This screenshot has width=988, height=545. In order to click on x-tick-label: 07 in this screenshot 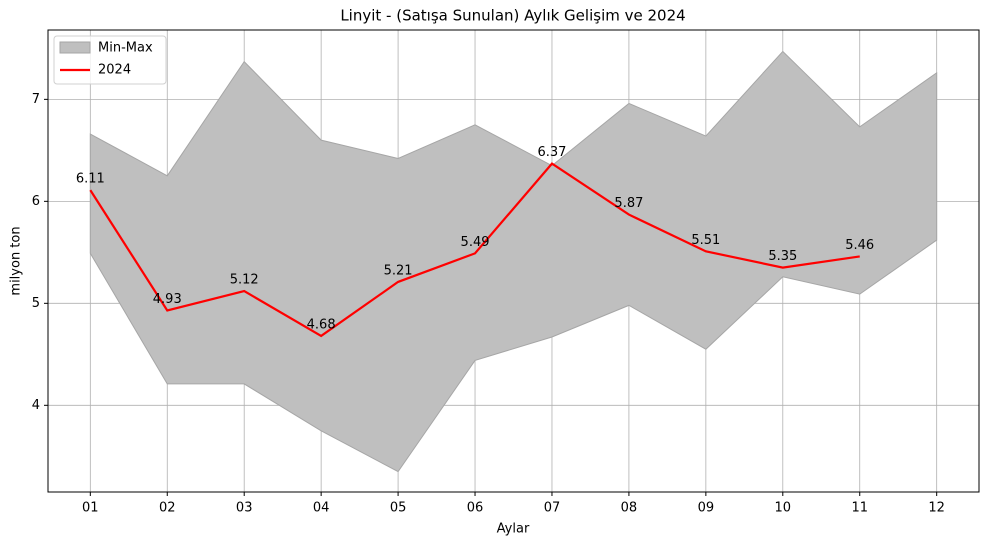, I will do `click(552, 508)`.